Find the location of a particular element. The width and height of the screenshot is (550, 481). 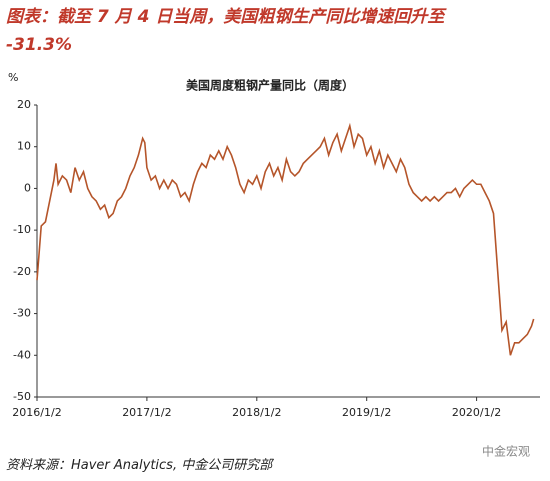

y-tick-label: -50 is located at coordinates (22, 396).